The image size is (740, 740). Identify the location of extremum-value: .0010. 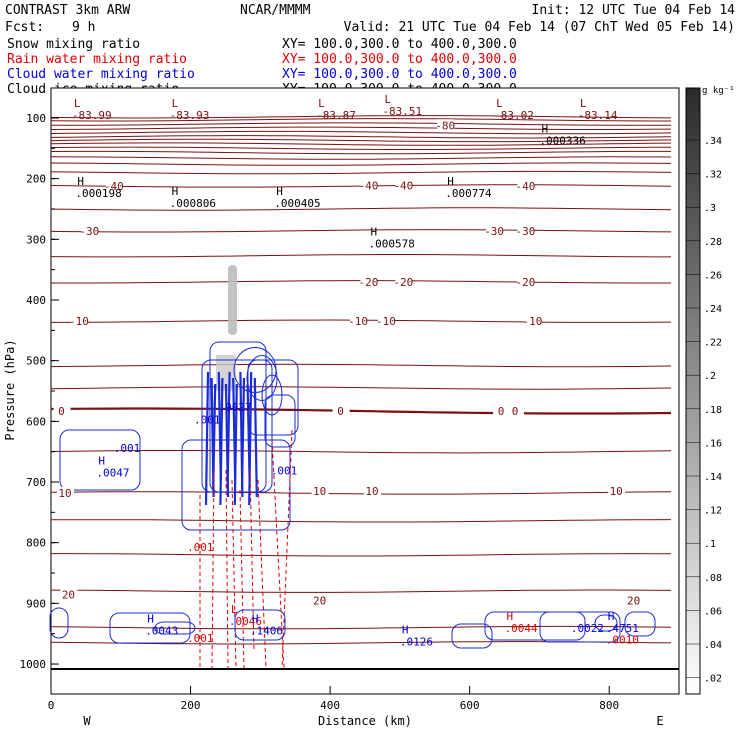
(622, 640).